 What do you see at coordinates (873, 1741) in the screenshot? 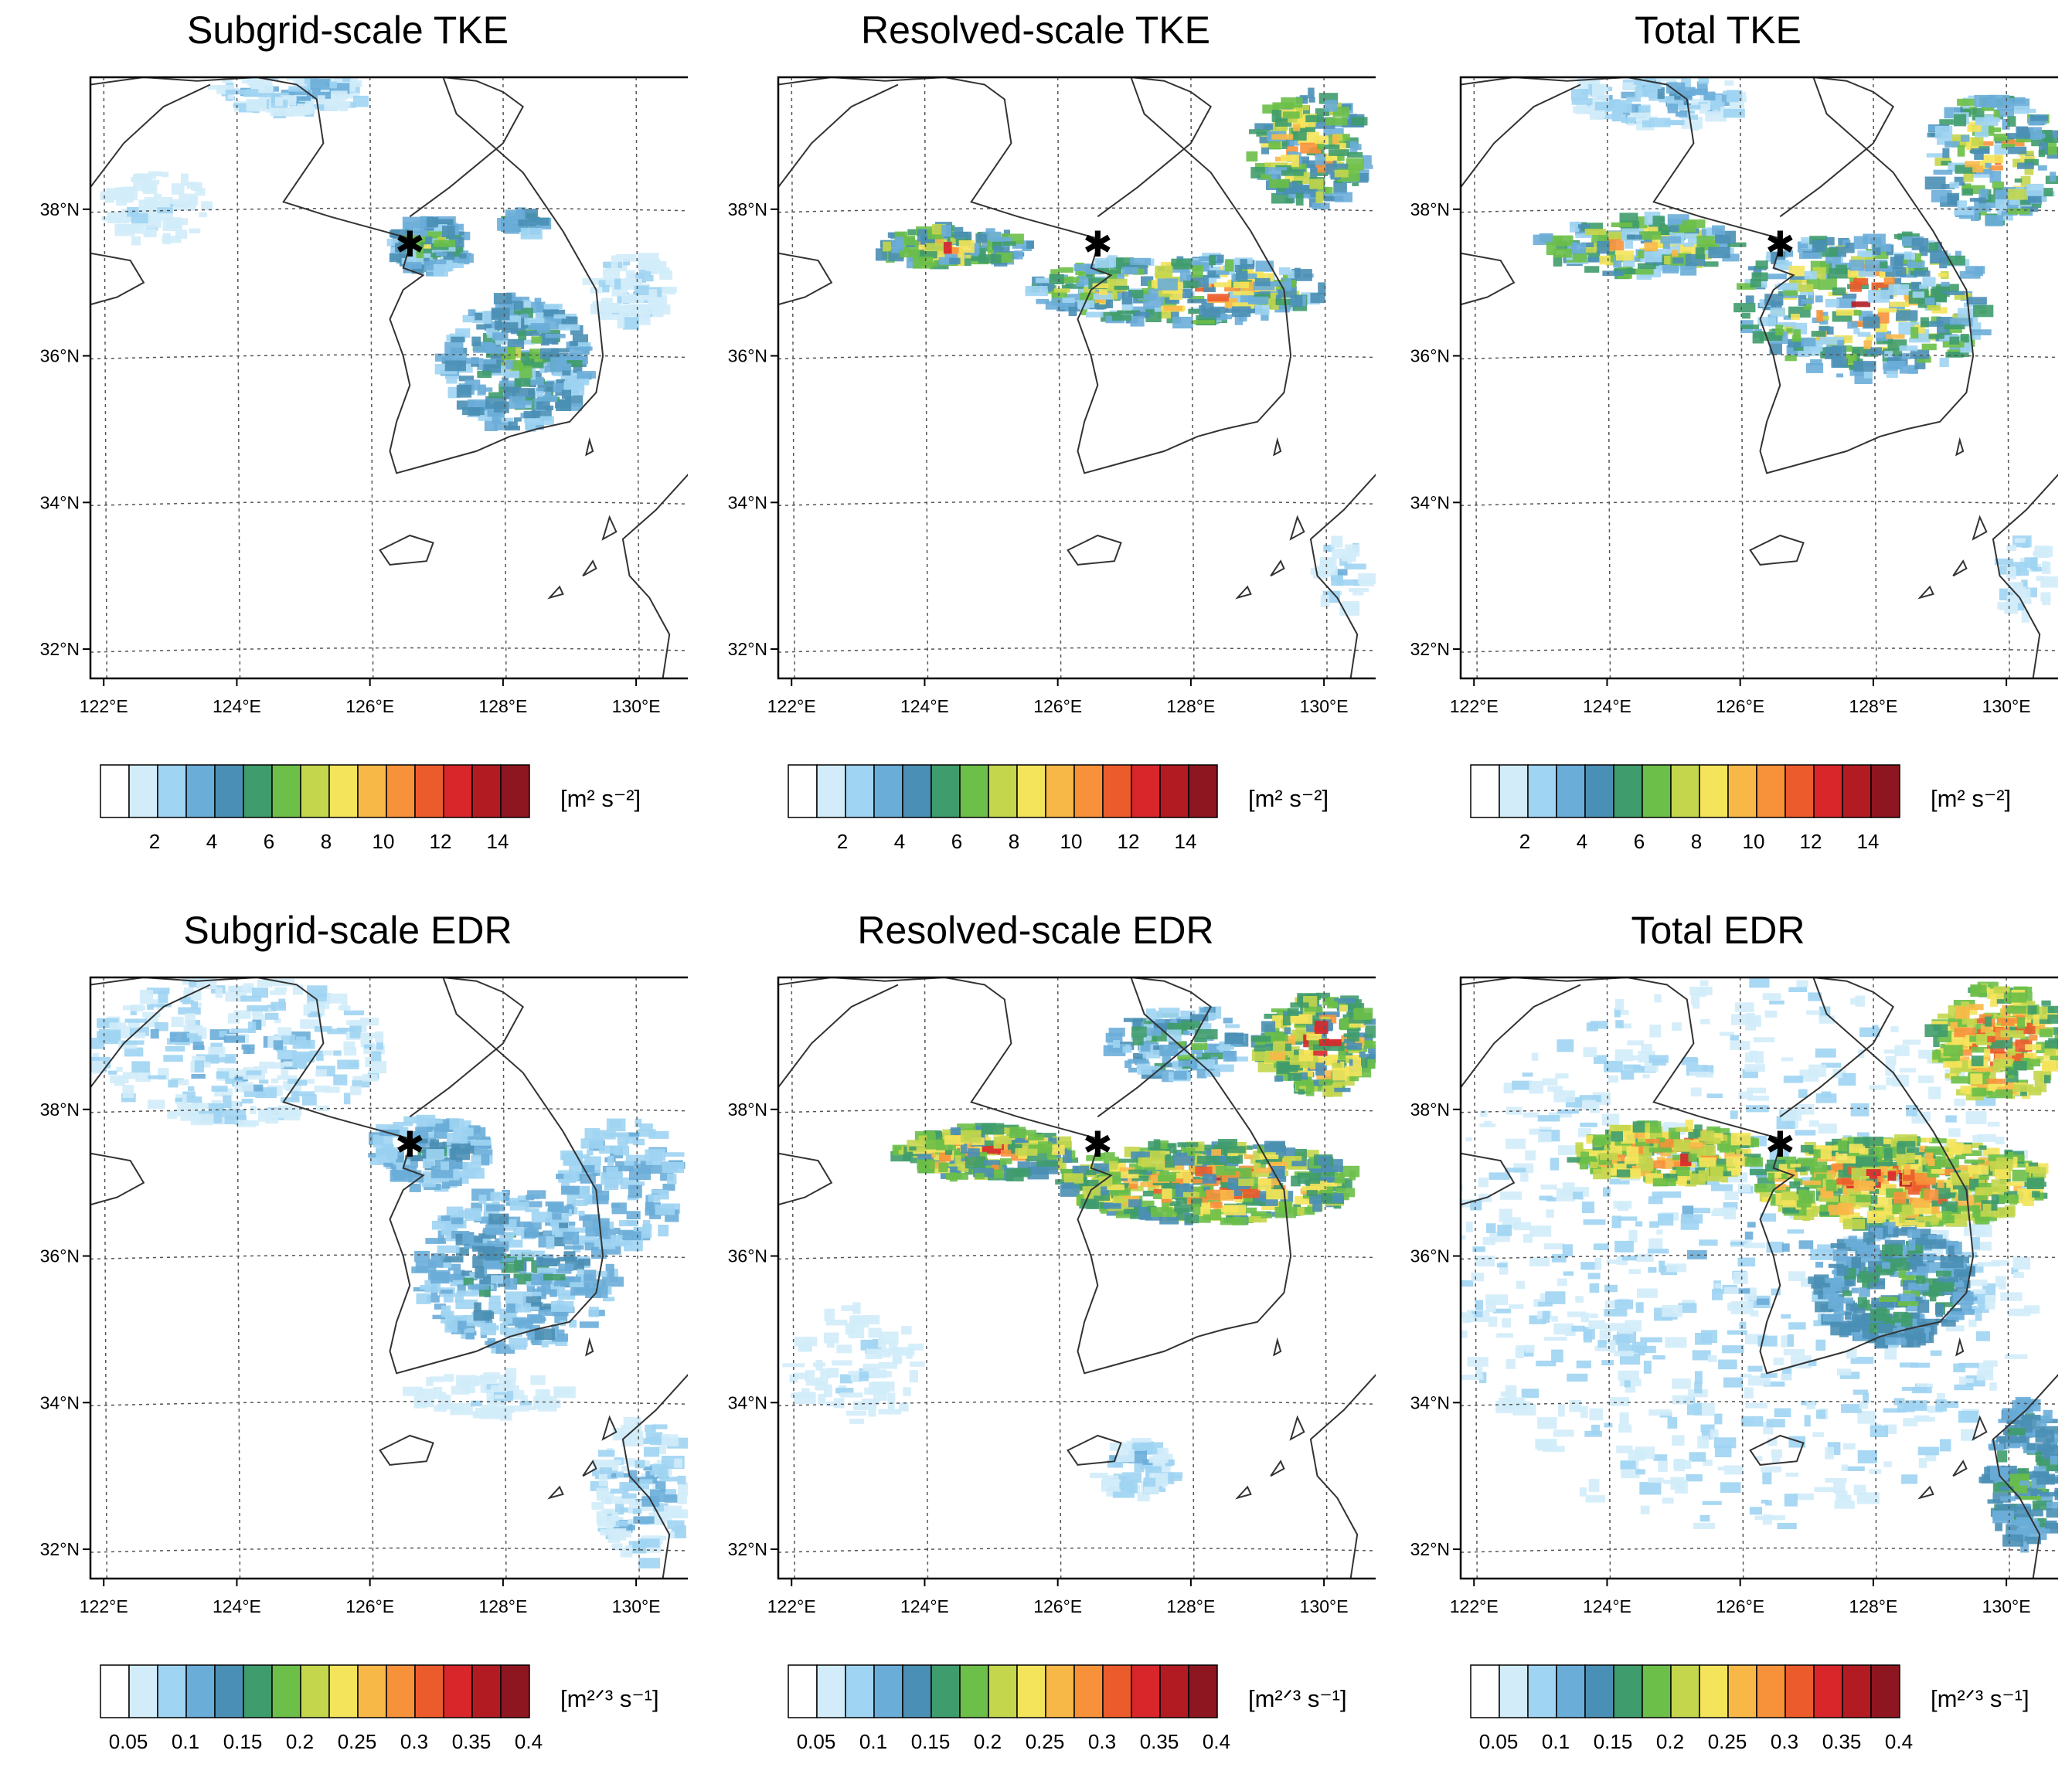
I see `colorbar-label: 0.1` at bounding box center [873, 1741].